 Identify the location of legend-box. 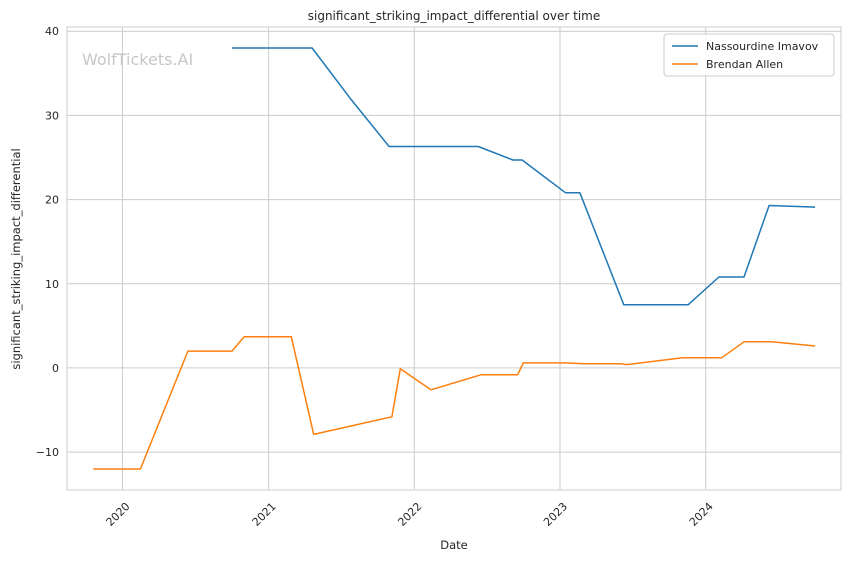
(749, 55).